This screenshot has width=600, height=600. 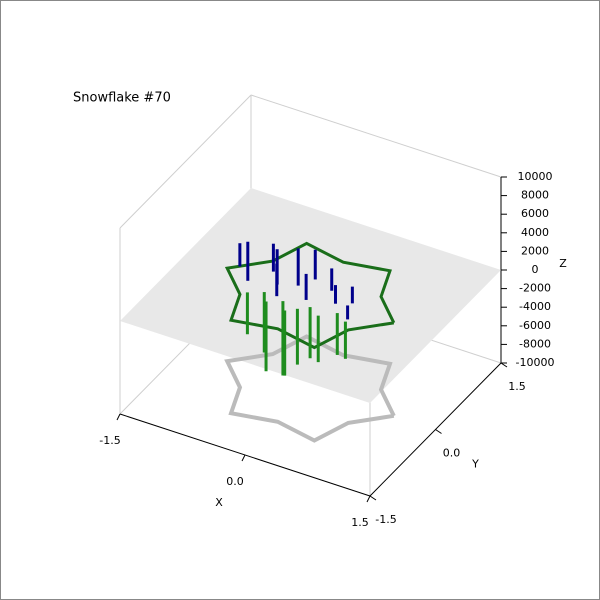 I want to click on z-tick-label: 0, so click(x=535, y=269).